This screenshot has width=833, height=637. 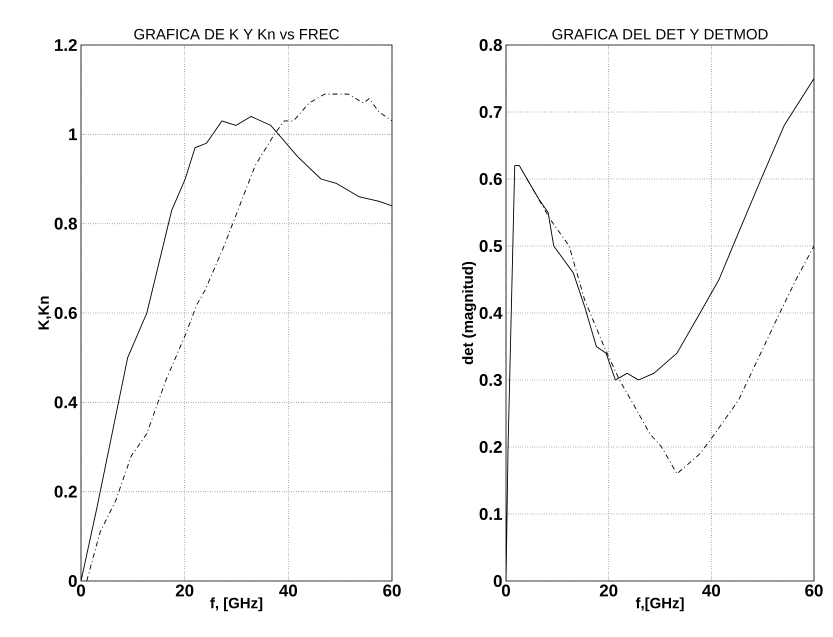 What do you see at coordinates (660, 604) in the screenshot?
I see `x-axis-title: f,[GHz]` at bounding box center [660, 604].